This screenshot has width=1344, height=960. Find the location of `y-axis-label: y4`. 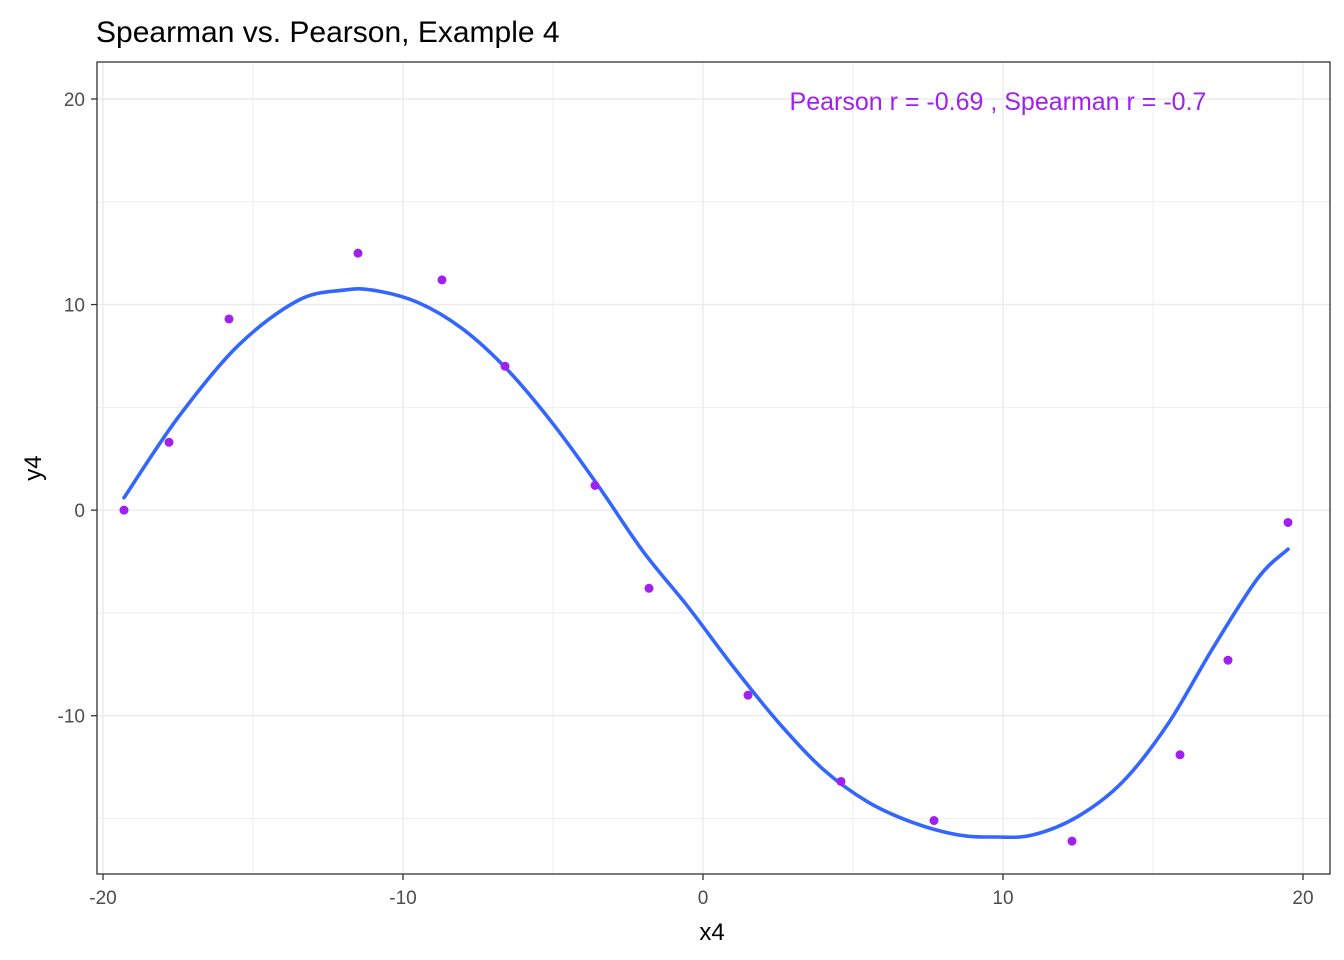

y-axis-label: y4 is located at coordinates (33, 467).